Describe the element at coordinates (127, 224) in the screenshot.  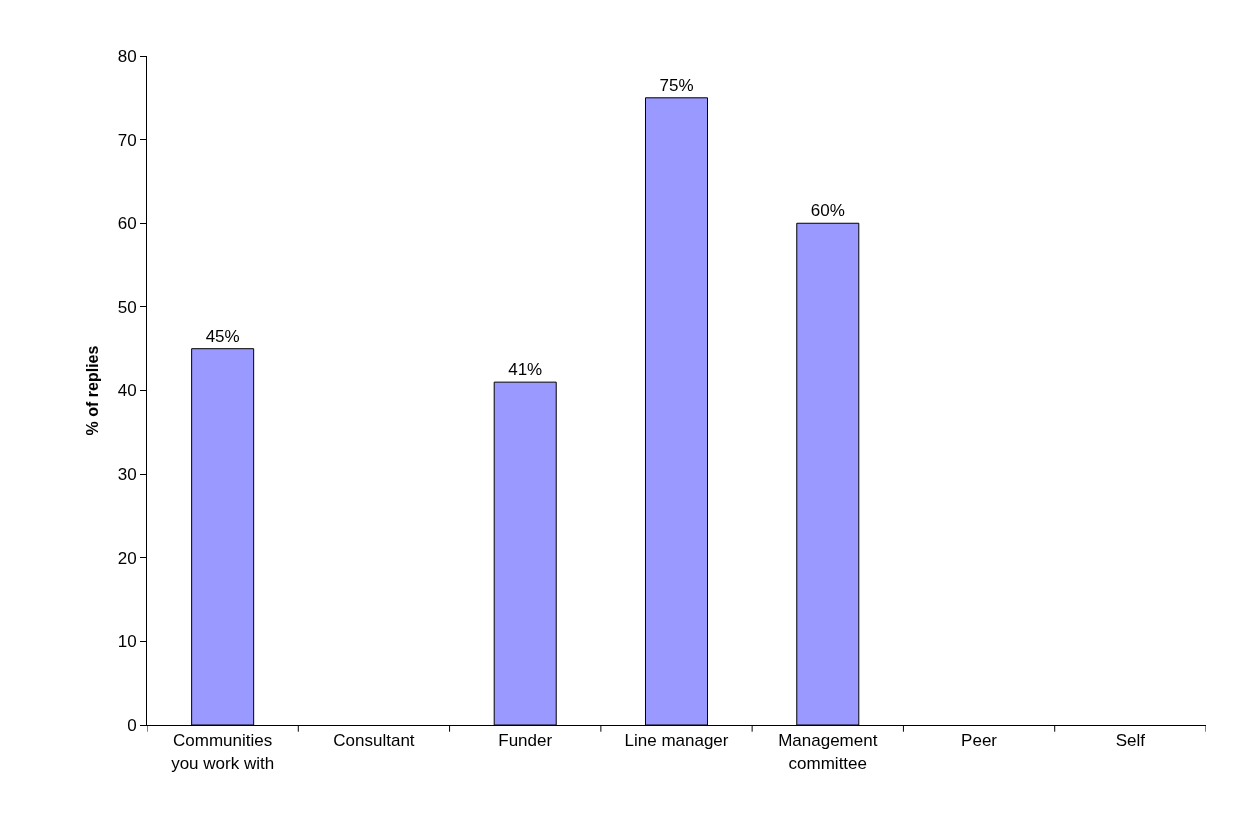
I see `y-tick-label: 60` at that location.